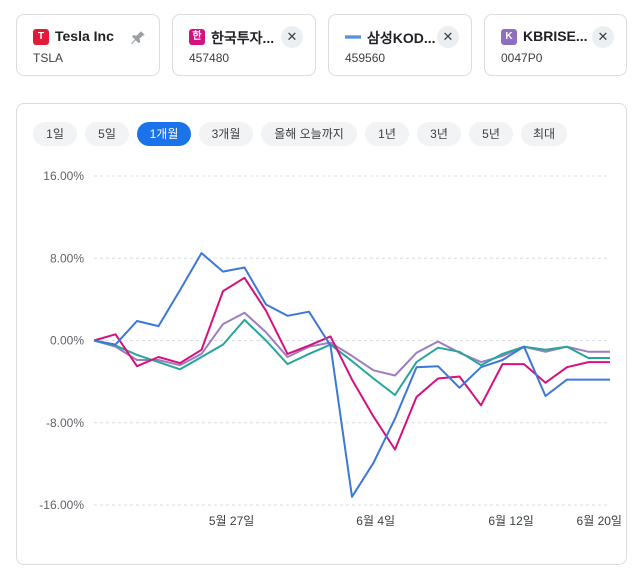 The image size is (641, 576). I want to click on range-1d: 1일, so click(55, 134).